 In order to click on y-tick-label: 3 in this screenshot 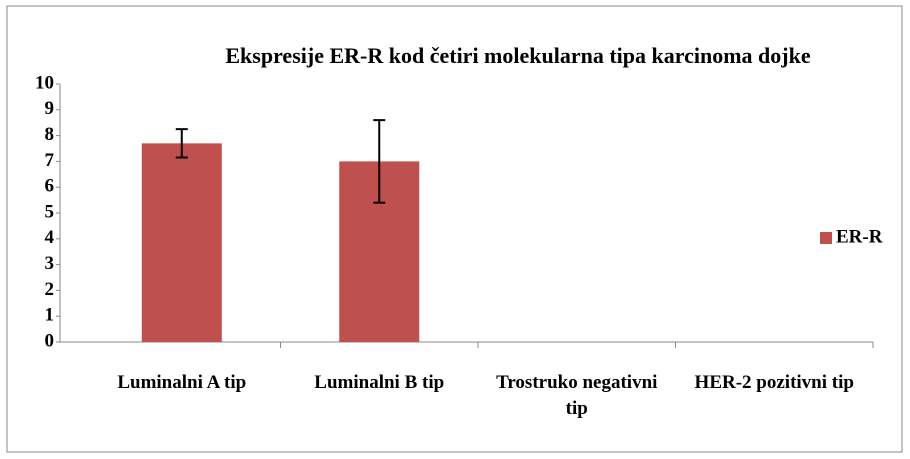, I will do `click(50, 263)`.